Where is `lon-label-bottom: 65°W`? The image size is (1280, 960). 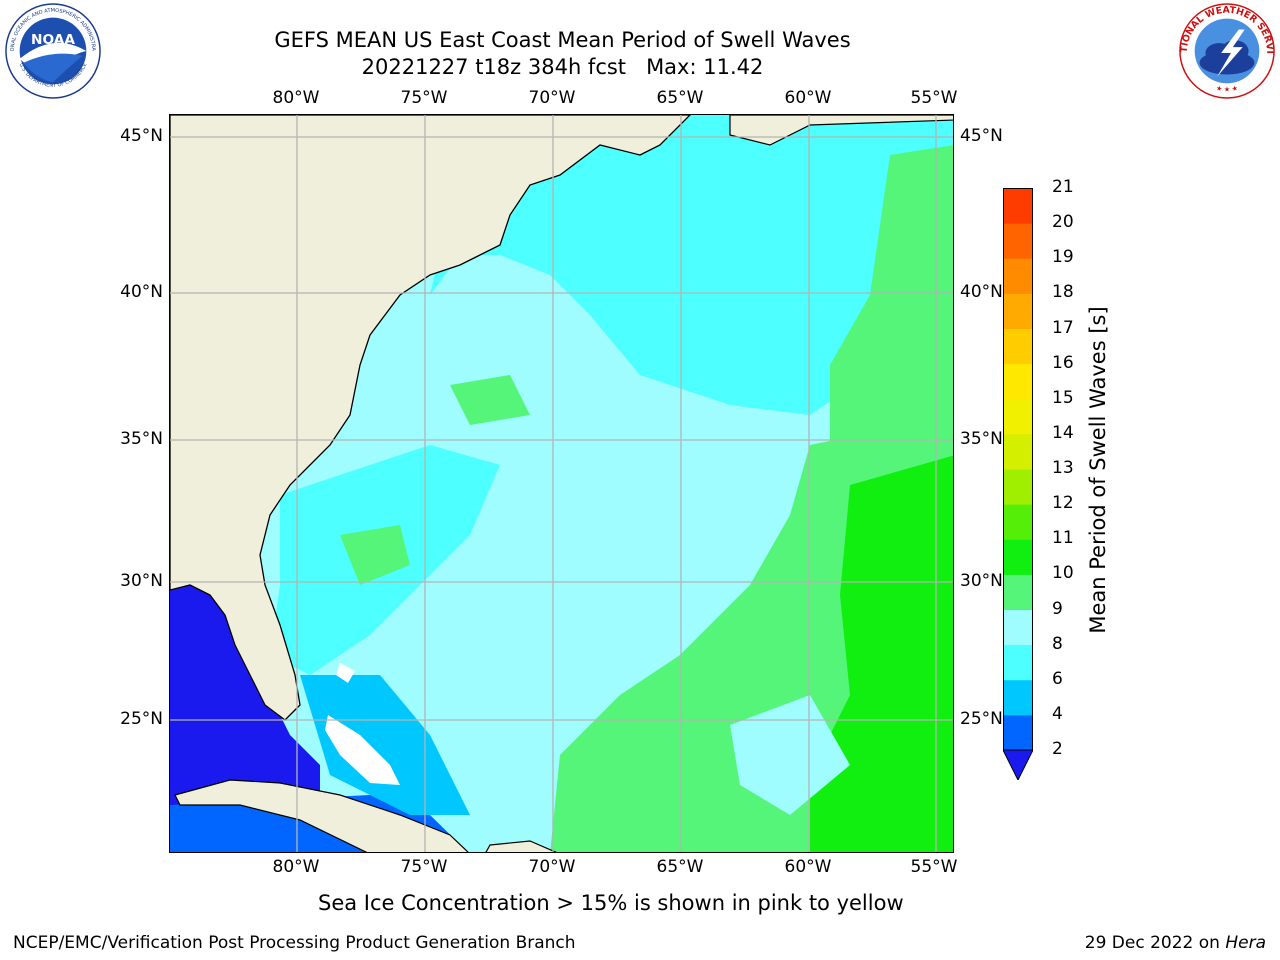
lon-label-bottom: 65°W is located at coordinates (680, 867).